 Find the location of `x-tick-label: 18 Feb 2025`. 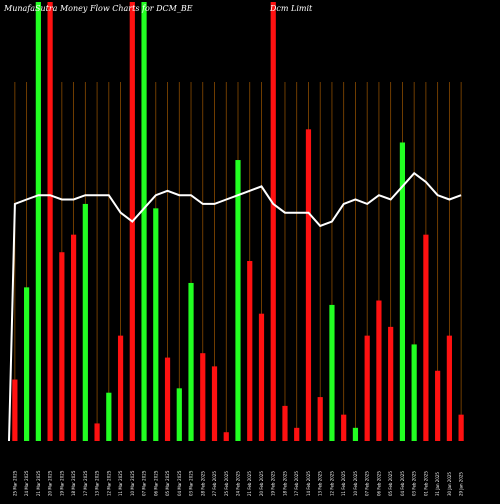

x-tick-label: 18 Feb 2025 is located at coordinates (284, 483).